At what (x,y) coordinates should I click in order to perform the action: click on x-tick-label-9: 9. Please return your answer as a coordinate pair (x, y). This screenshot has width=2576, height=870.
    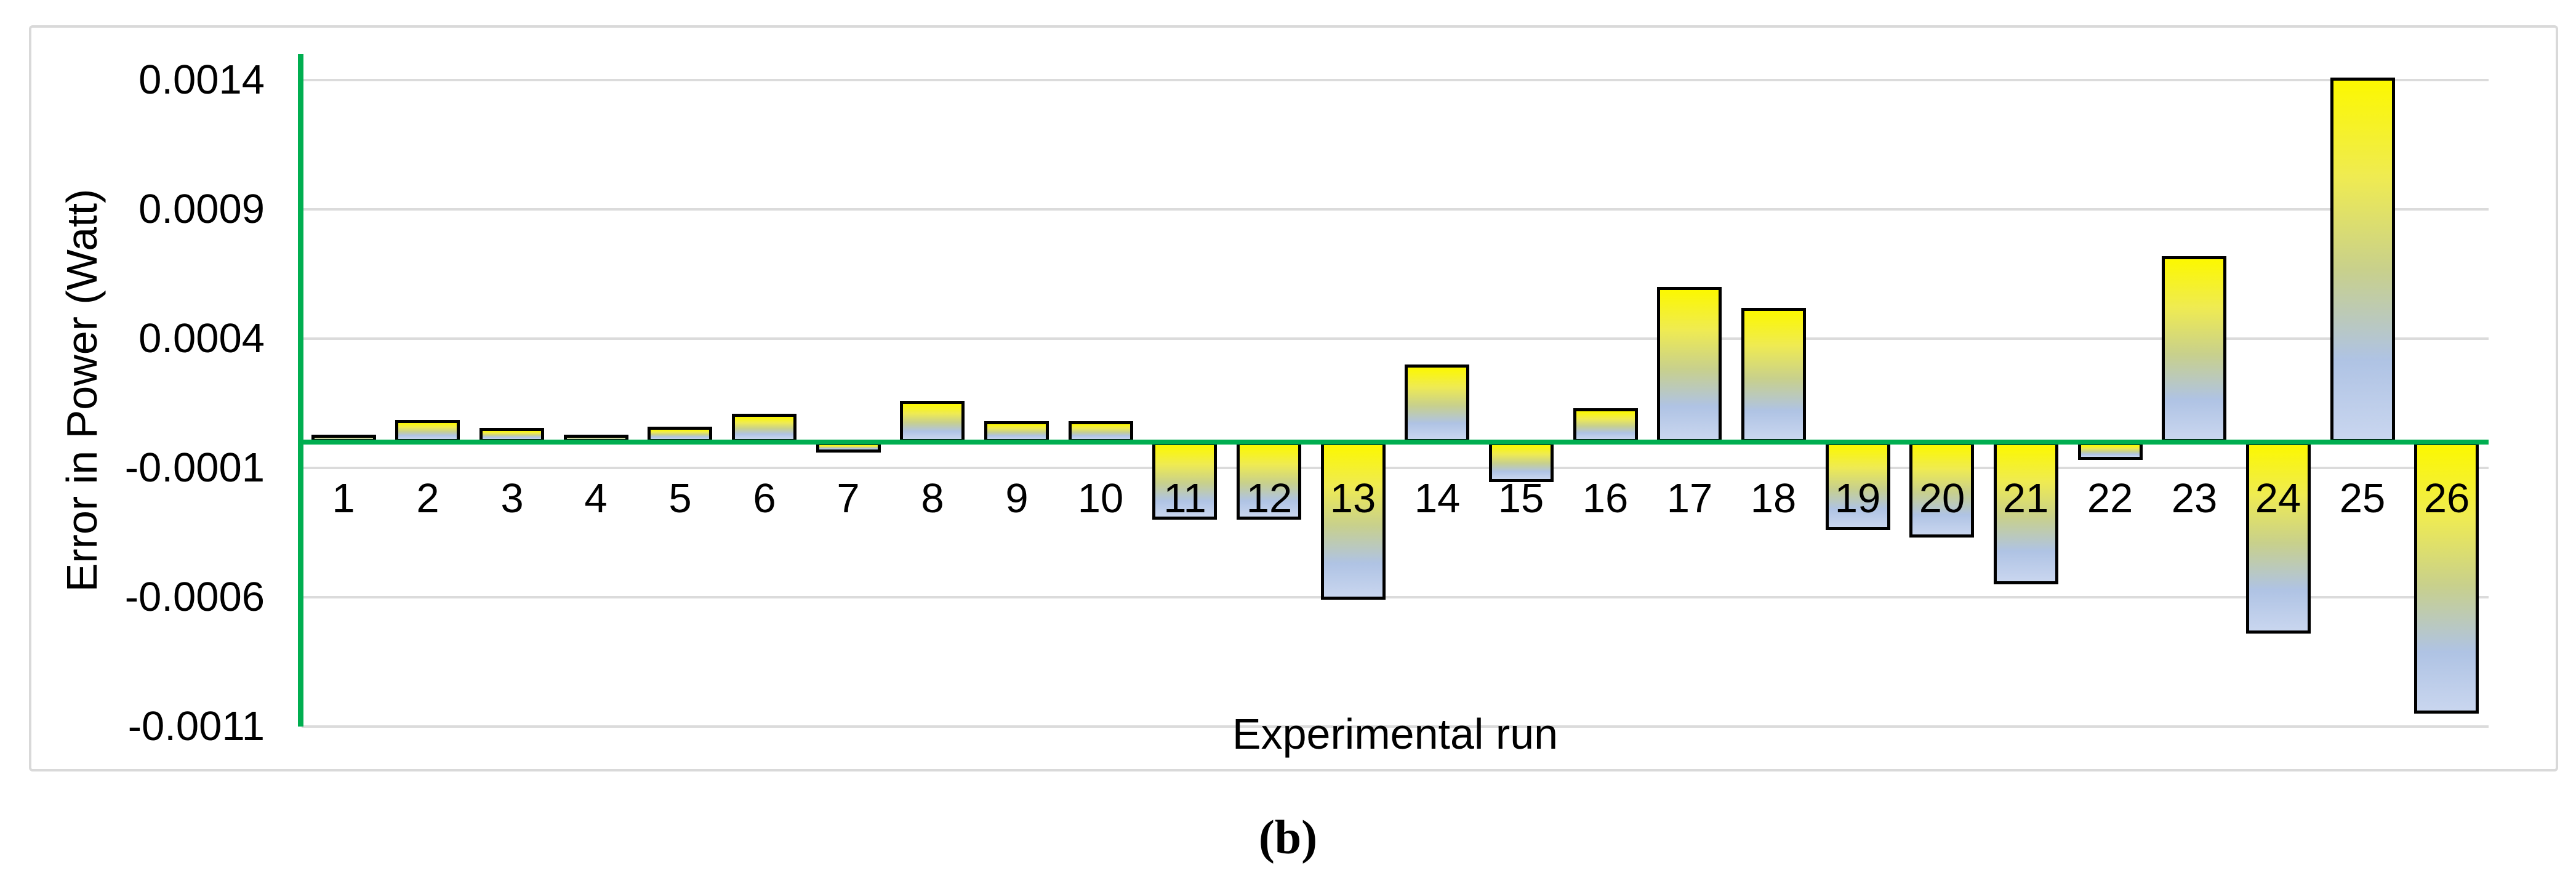
    Looking at the image, I should click on (1017, 498).